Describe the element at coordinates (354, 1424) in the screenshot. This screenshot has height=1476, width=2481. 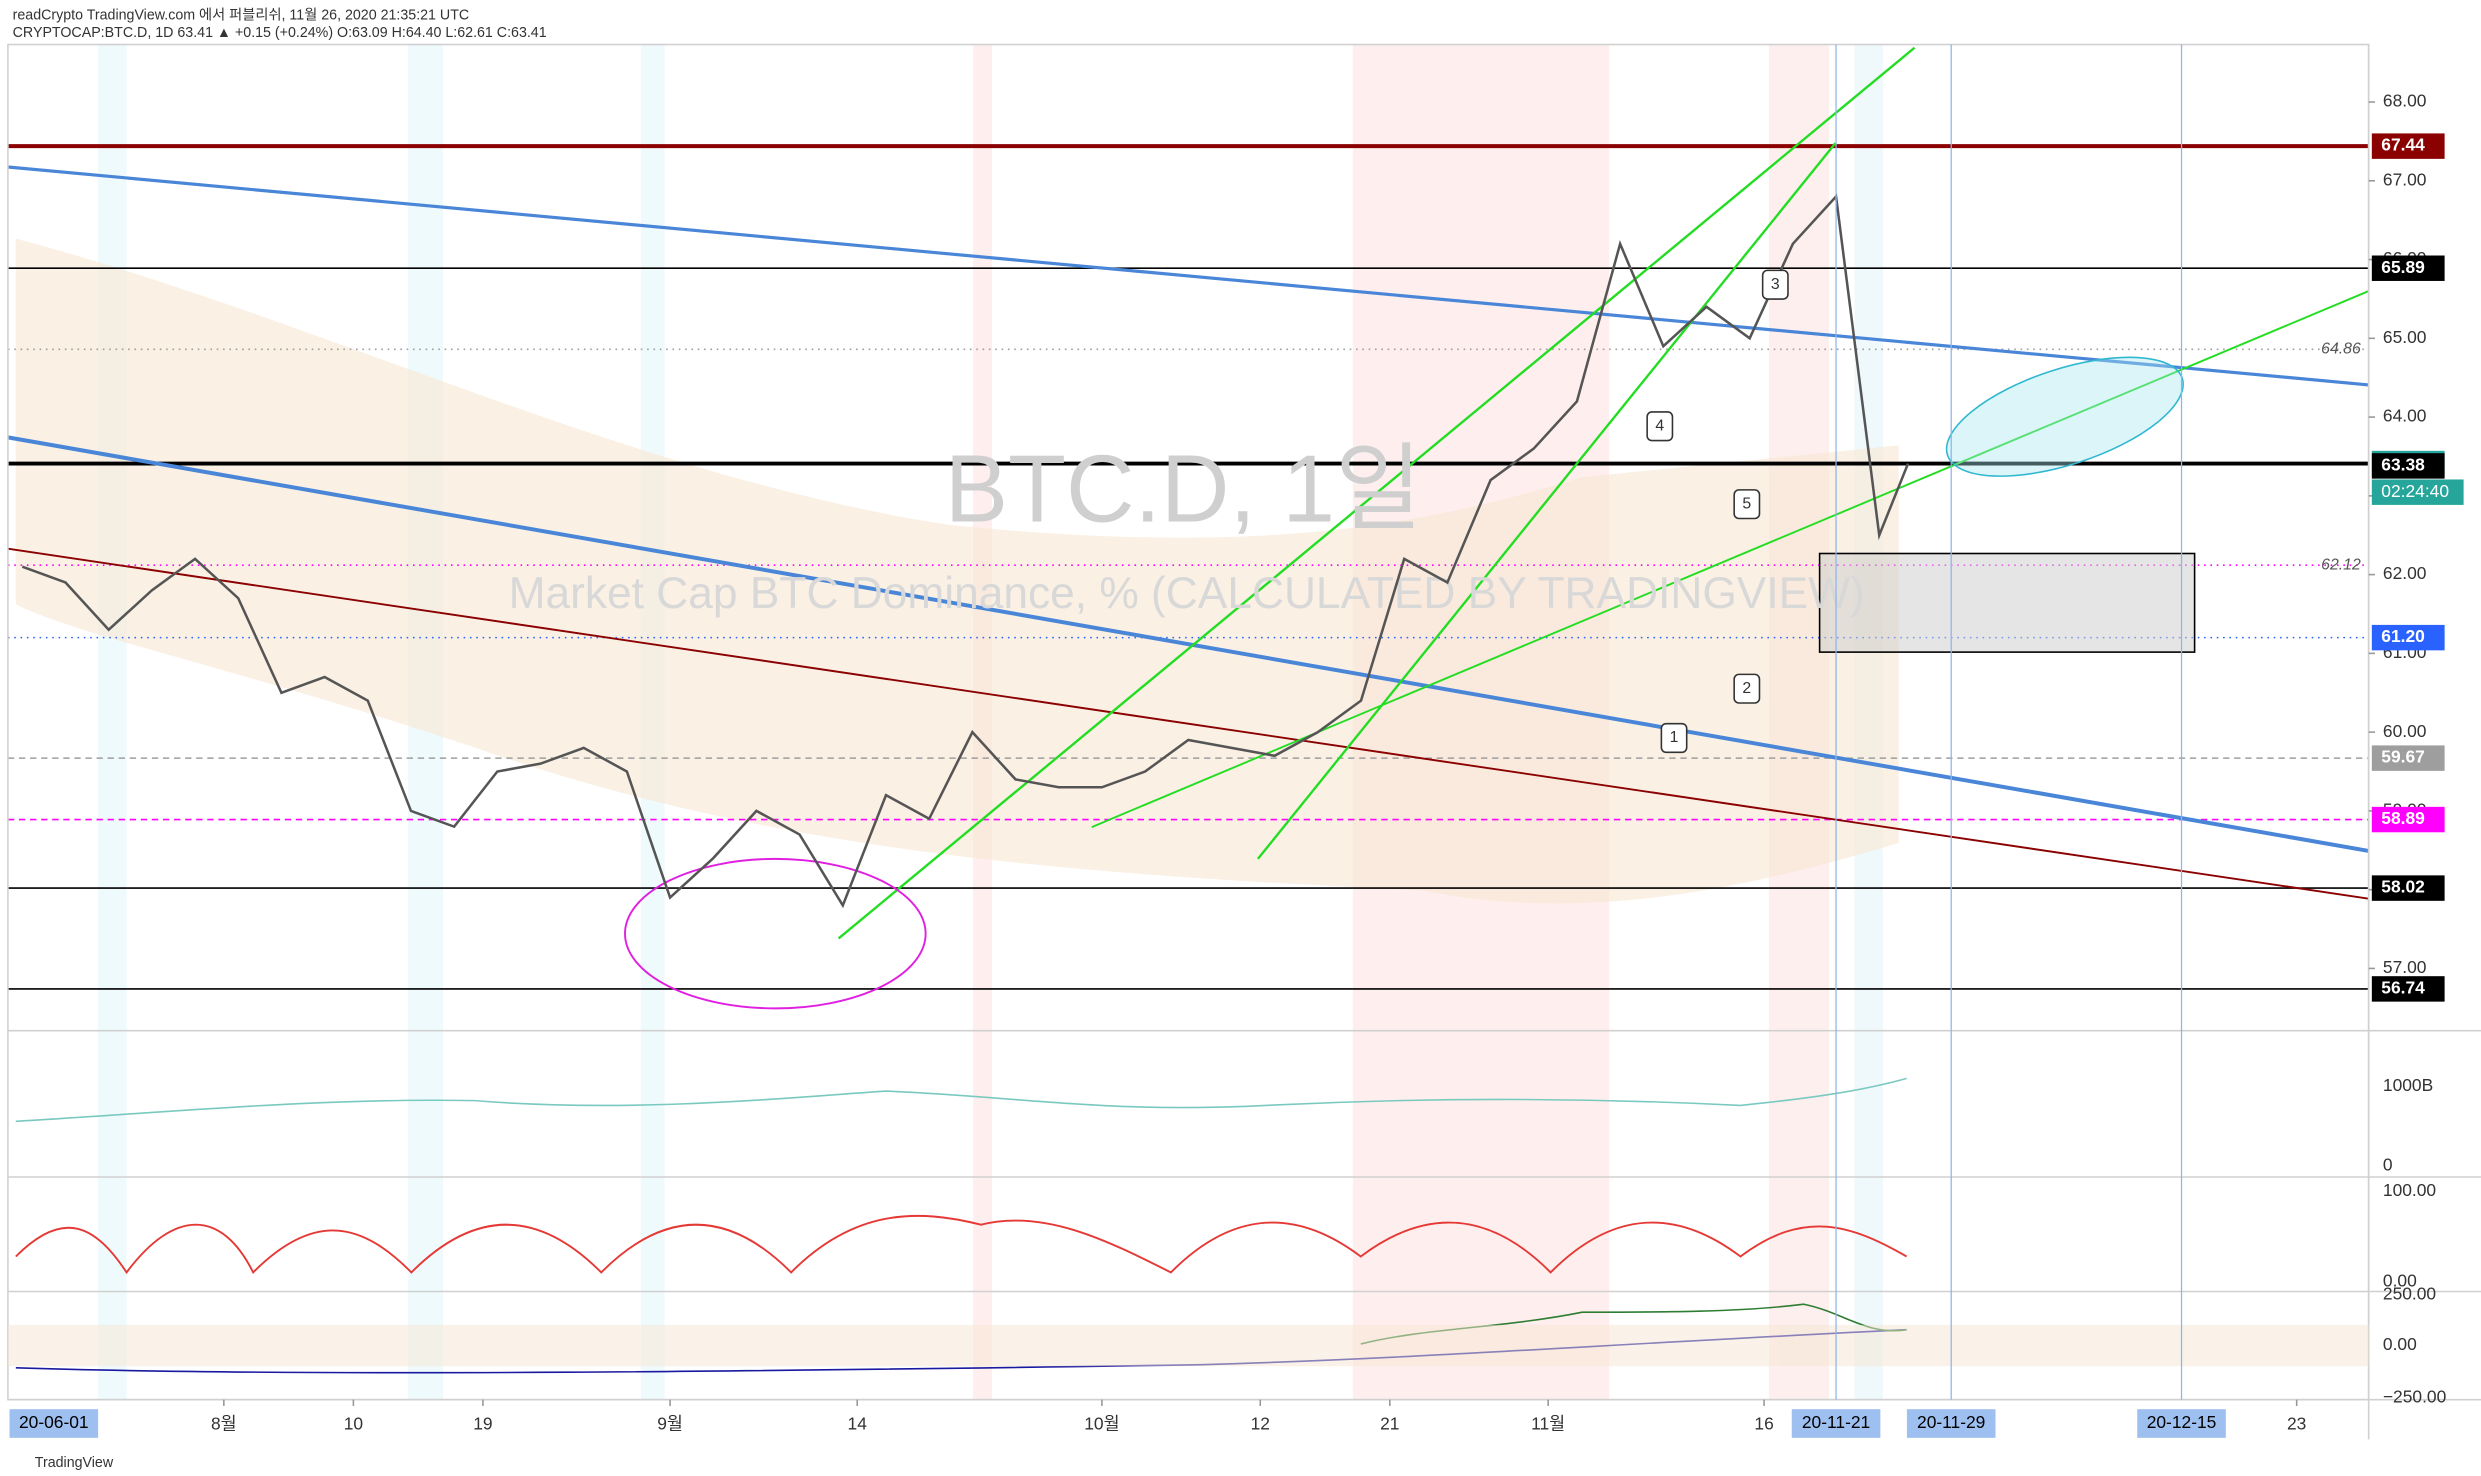
I see `x-tick-label: 10` at that location.